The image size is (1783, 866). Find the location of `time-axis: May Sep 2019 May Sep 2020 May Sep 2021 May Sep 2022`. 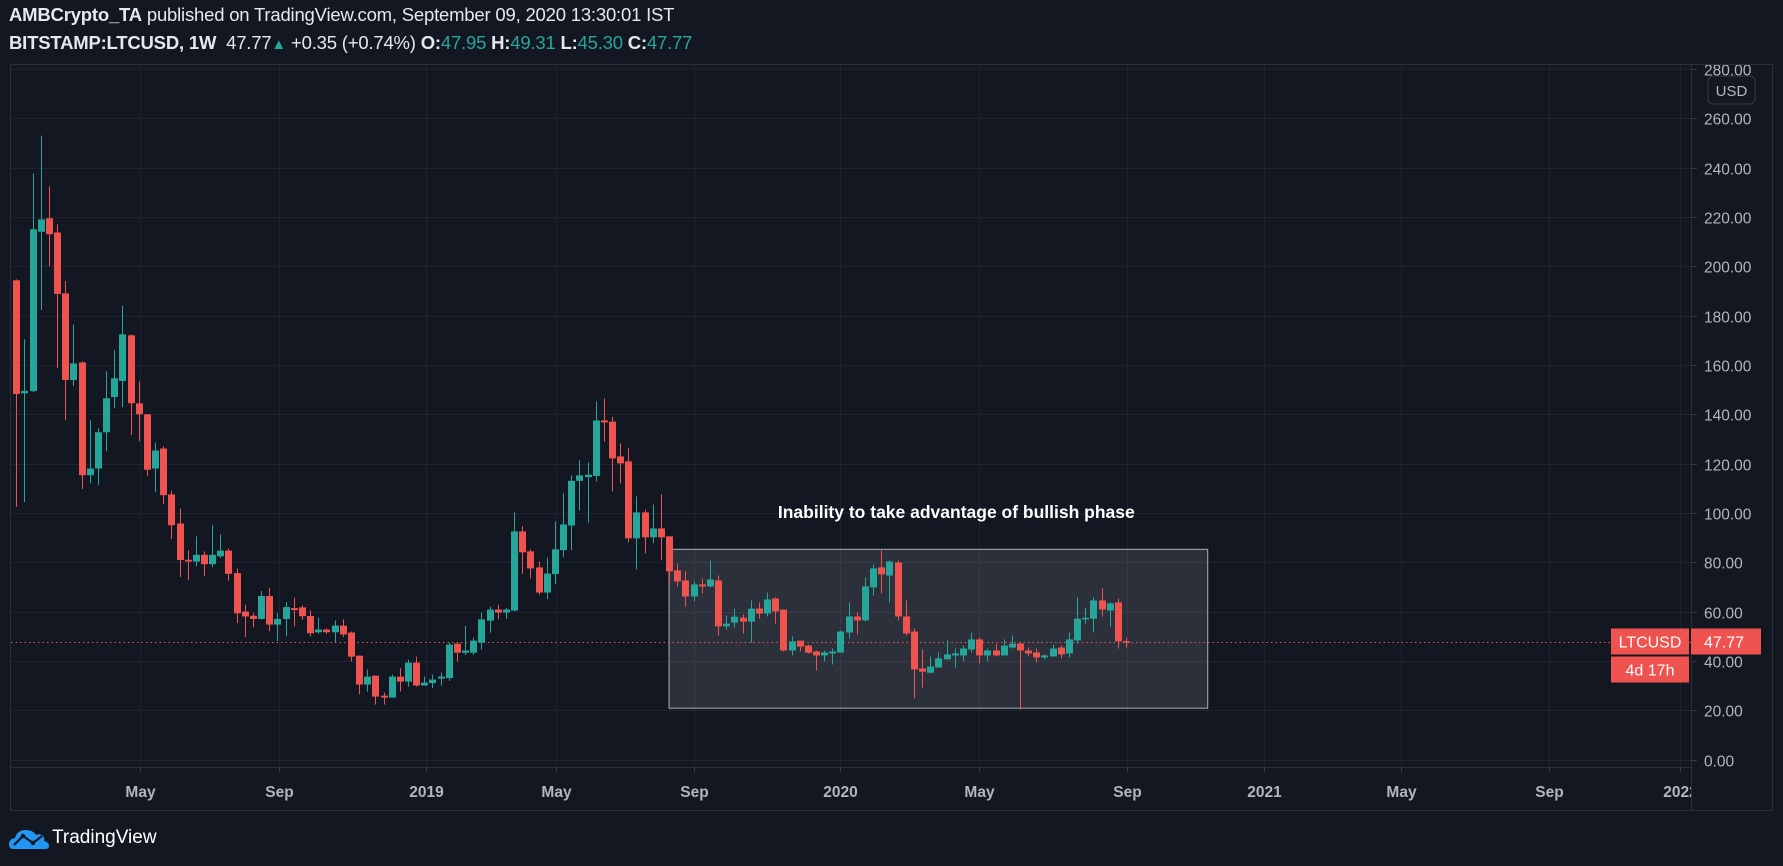

time-axis: May Sep 2019 May Sep 2020 May Sep 2021 May Sep 2022 is located at coordinates (911, 784).